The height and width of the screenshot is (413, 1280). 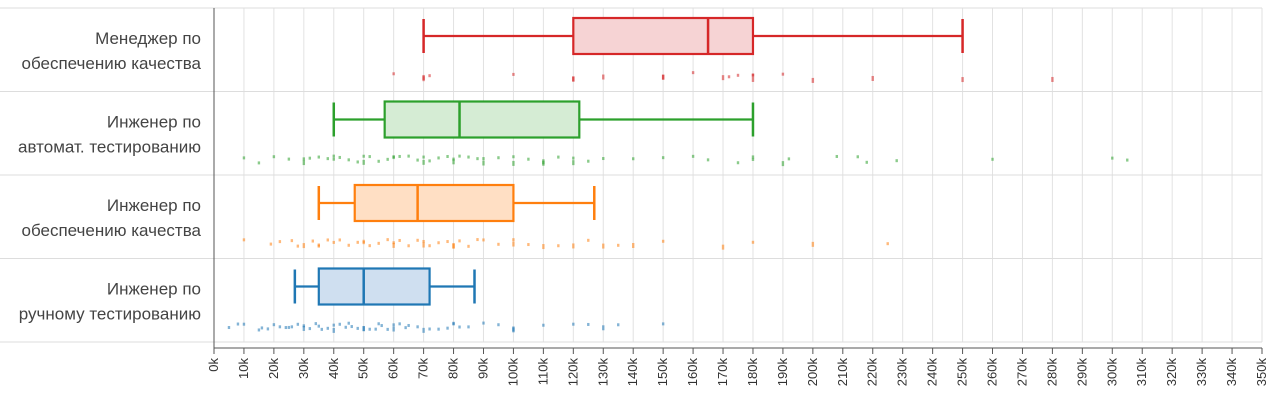 What do you see at coordinates (213, 365) in the screenshot?
I see `x-tick-label: 0k` at bounding box center [213, 365].